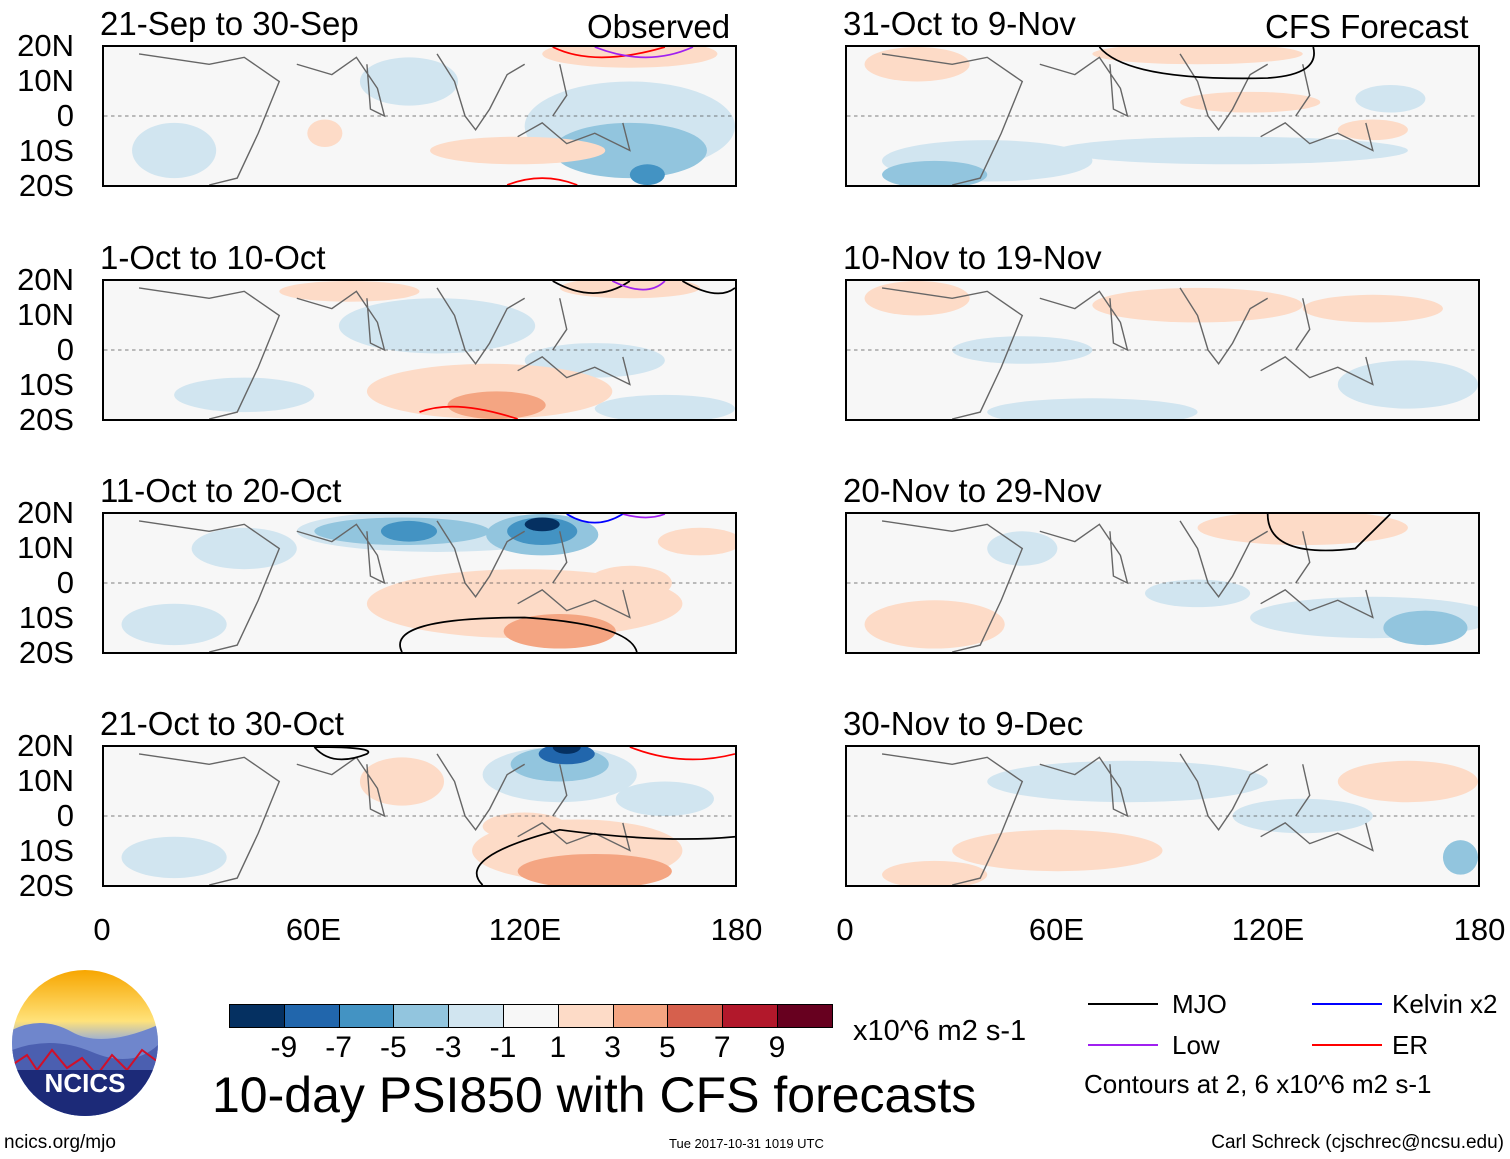 The width and height of the screenshot is (1510, 1159). I want to click on colorbar-tick: 3, so click(612, 1047).